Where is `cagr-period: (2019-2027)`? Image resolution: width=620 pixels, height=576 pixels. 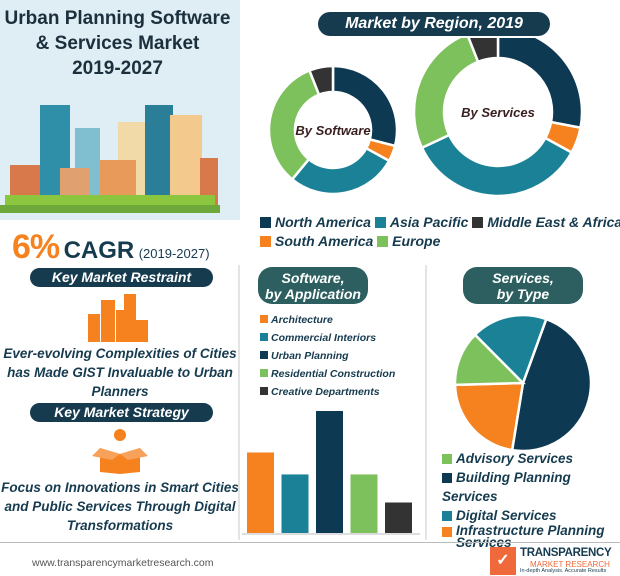 cagr-period: (2019-2027) is located at coordinates (174, 253).